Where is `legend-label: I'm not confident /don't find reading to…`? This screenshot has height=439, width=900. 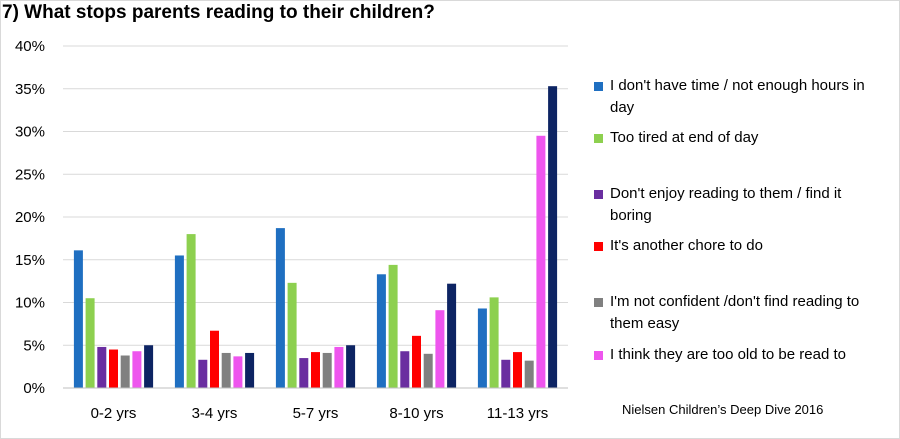 legend-label: I'm not confident /don't find reading to… is located at coordinates (735, 312).